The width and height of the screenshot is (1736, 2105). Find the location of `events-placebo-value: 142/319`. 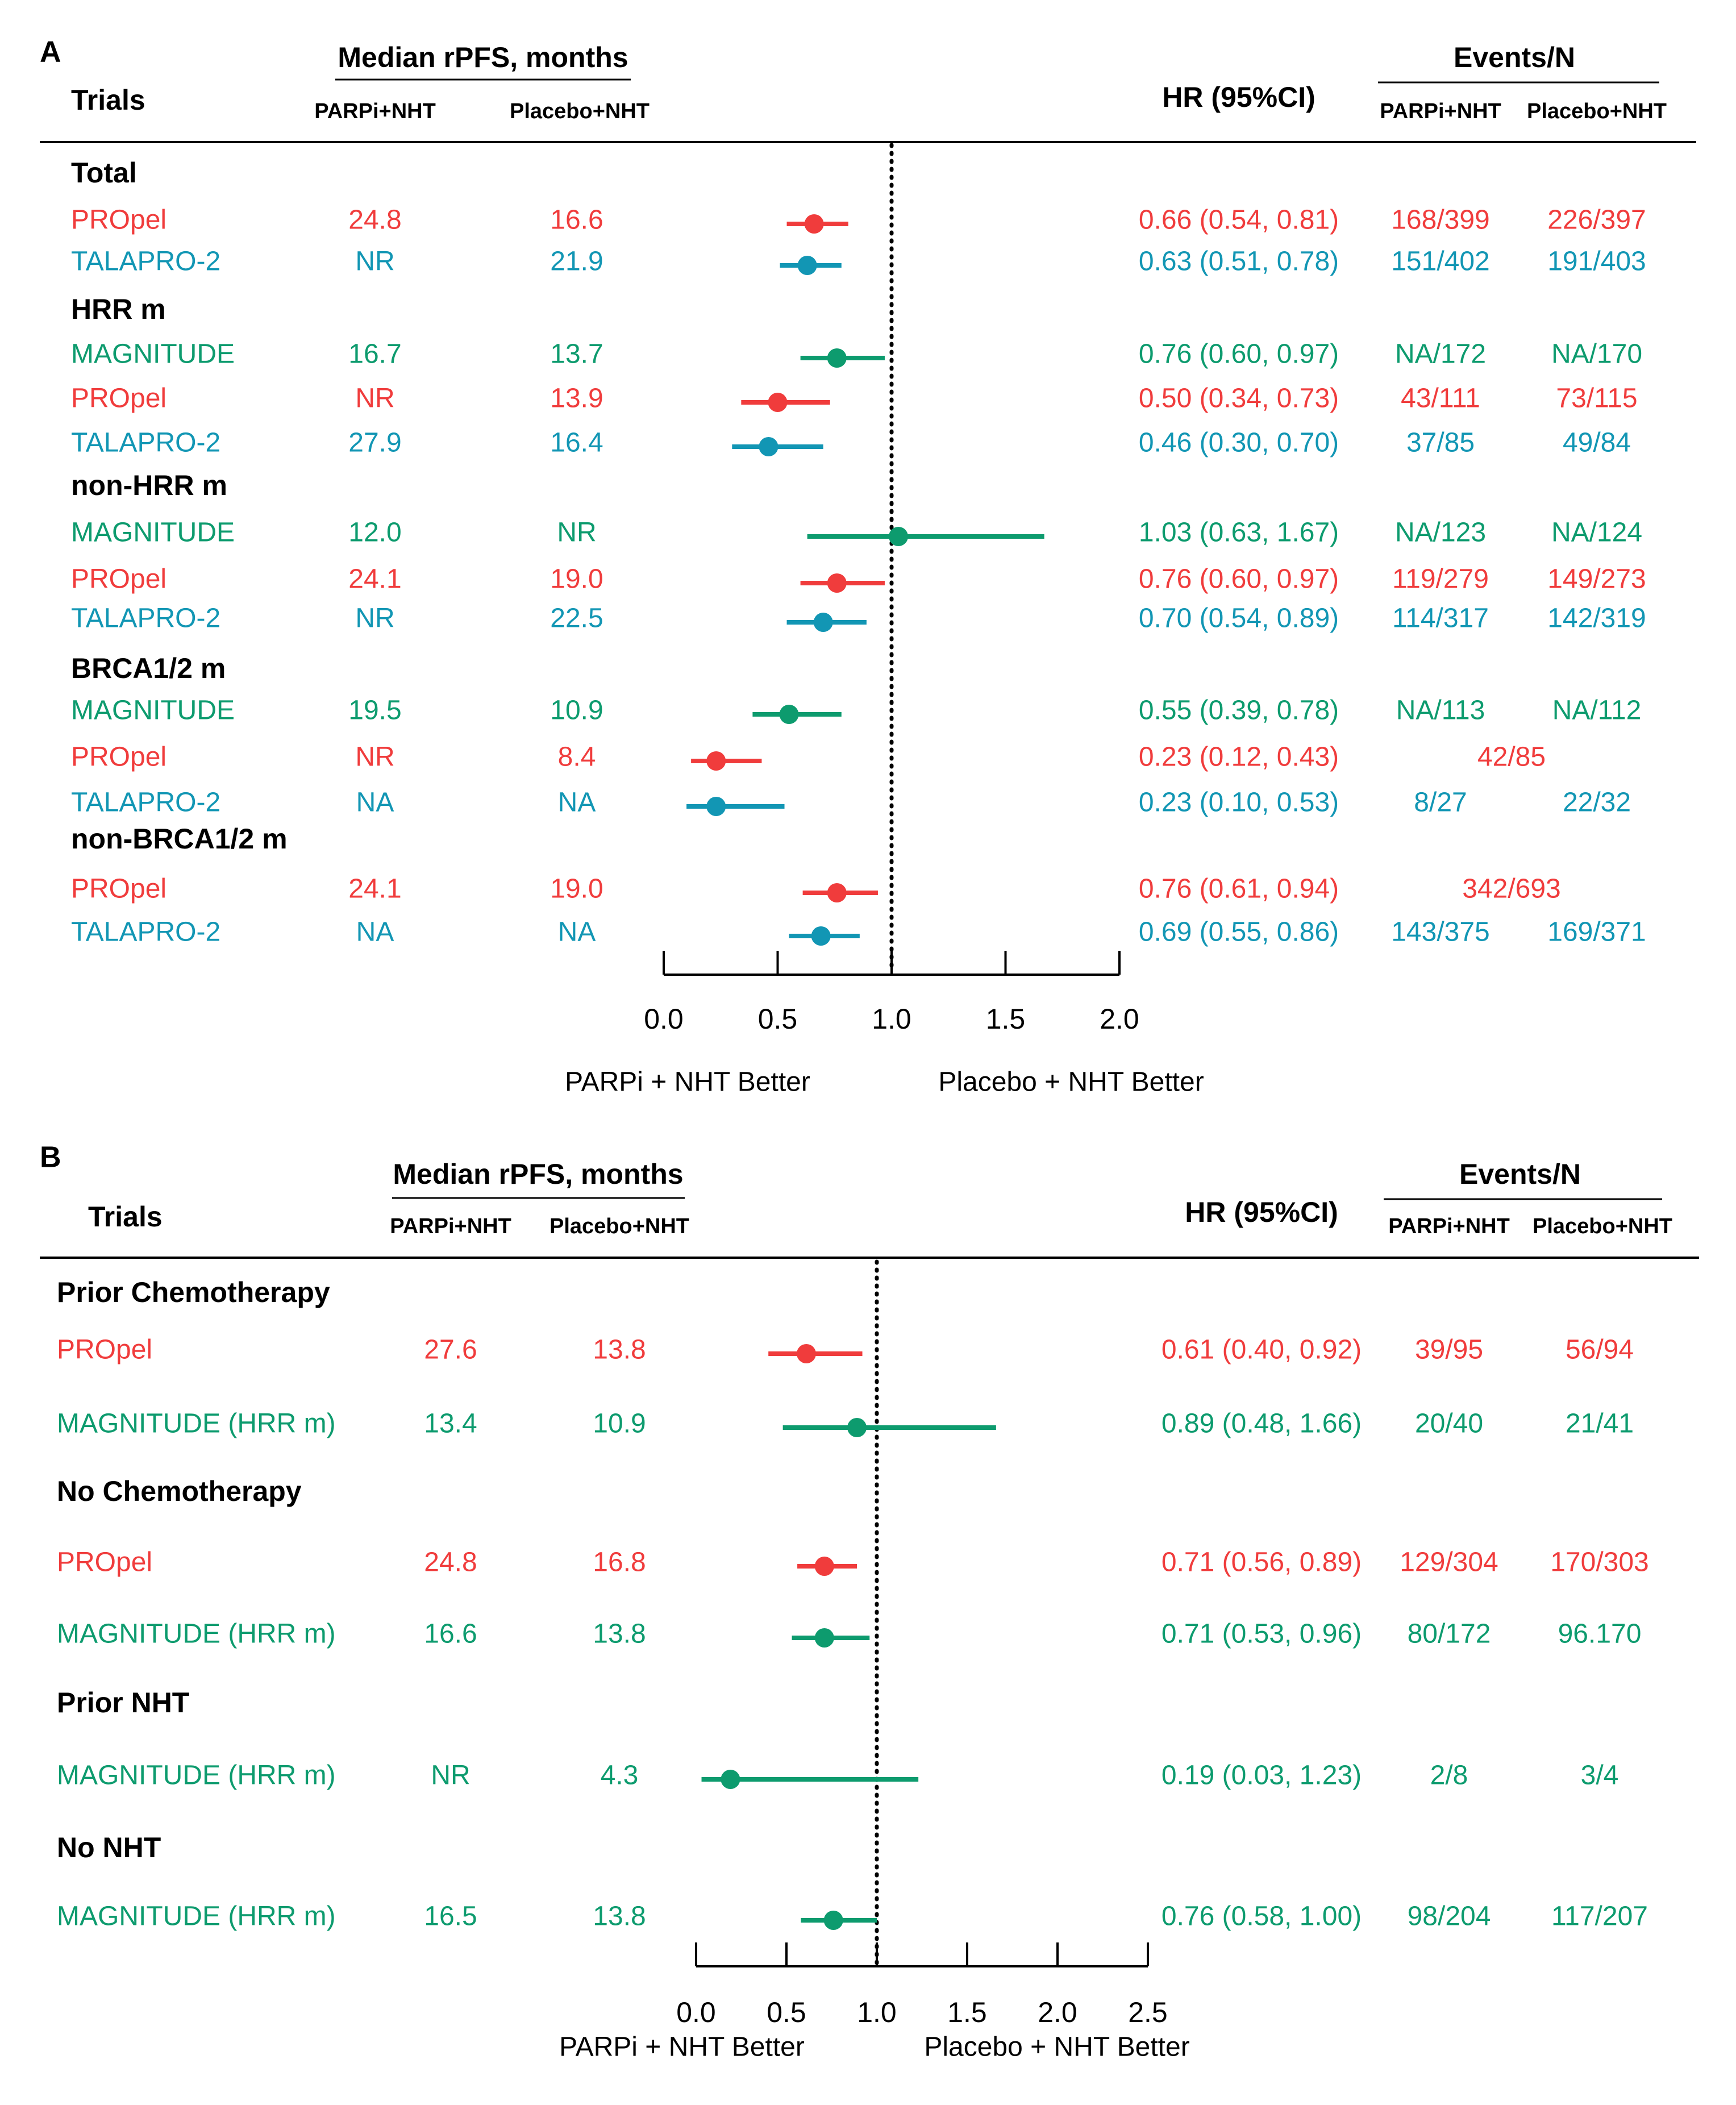

events-placebo-value: 142/319 is located at coordinates (1596, 619).